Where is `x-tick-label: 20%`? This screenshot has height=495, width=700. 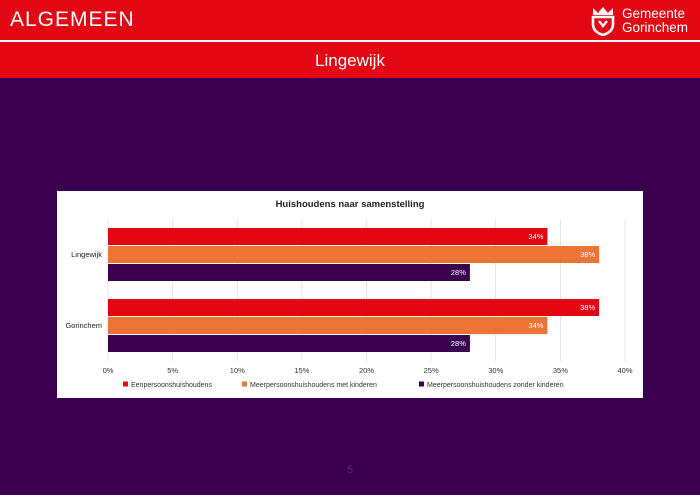 x-tick-label: 20% is located at coordinates (366, 370).